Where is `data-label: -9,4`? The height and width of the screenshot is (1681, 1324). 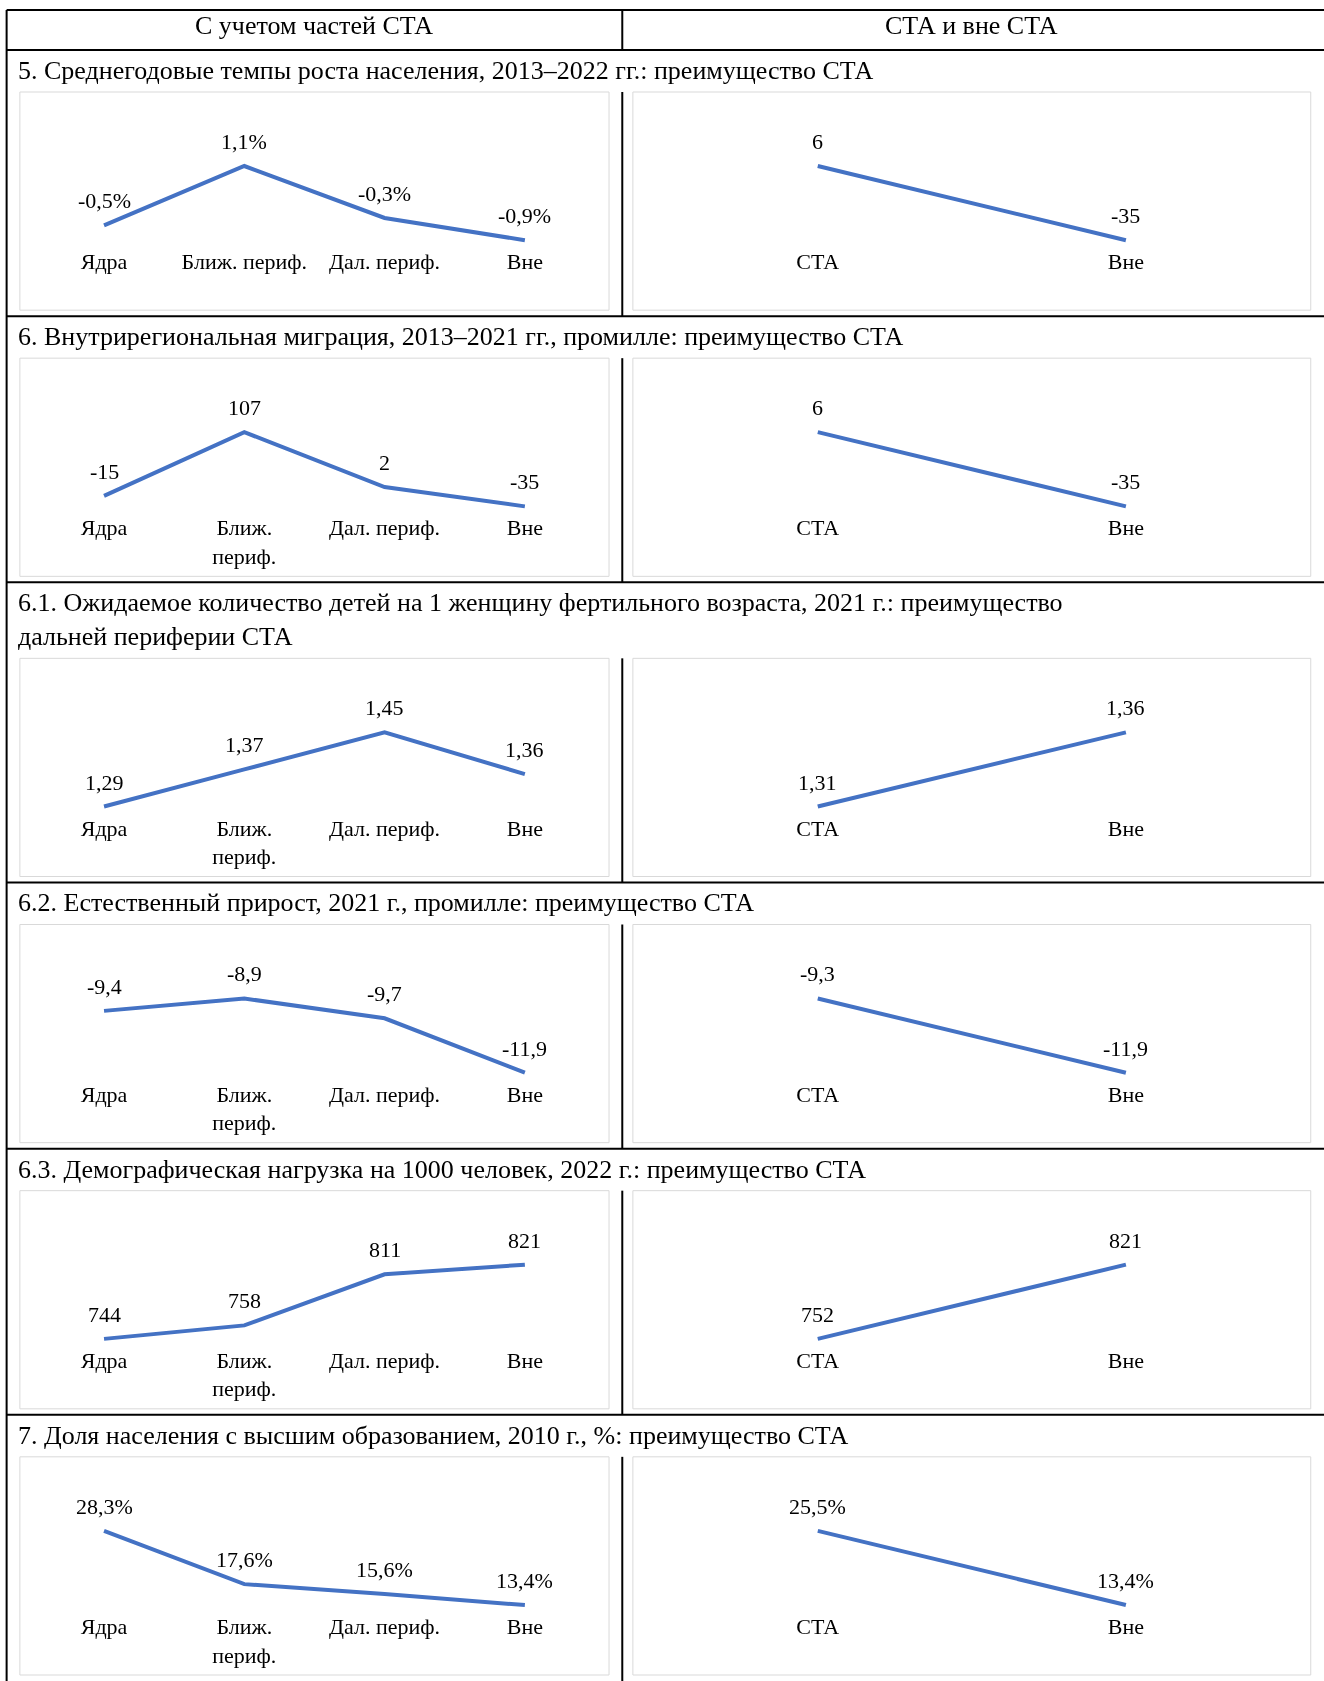
data-label: -9,4 is located at coordinates (104, 986).